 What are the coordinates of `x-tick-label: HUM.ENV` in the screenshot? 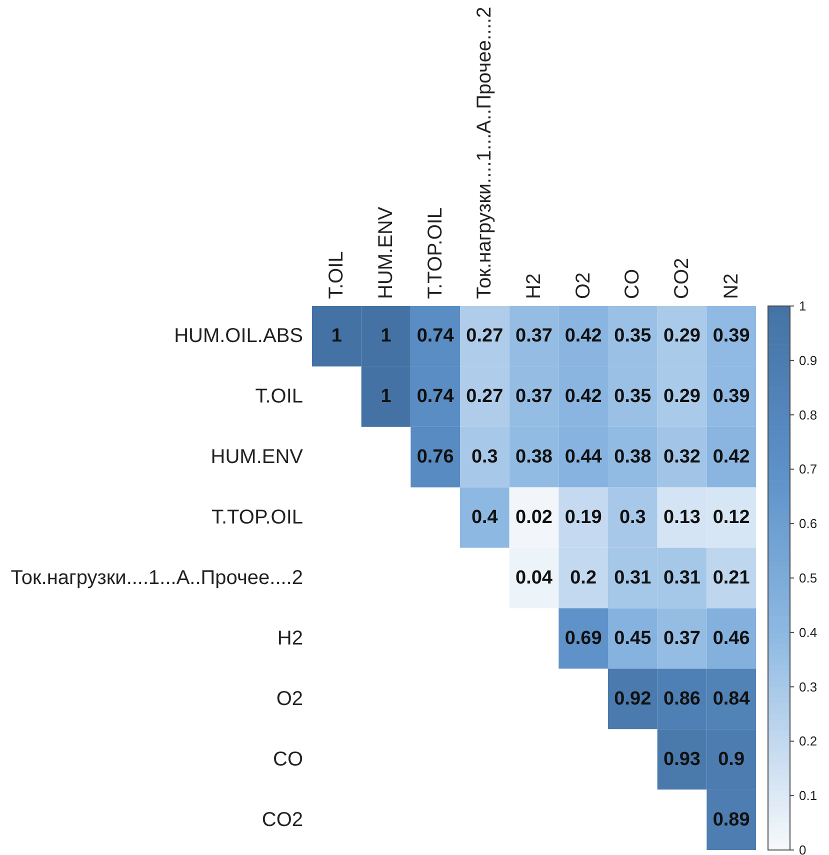 It's located at (386, 252).